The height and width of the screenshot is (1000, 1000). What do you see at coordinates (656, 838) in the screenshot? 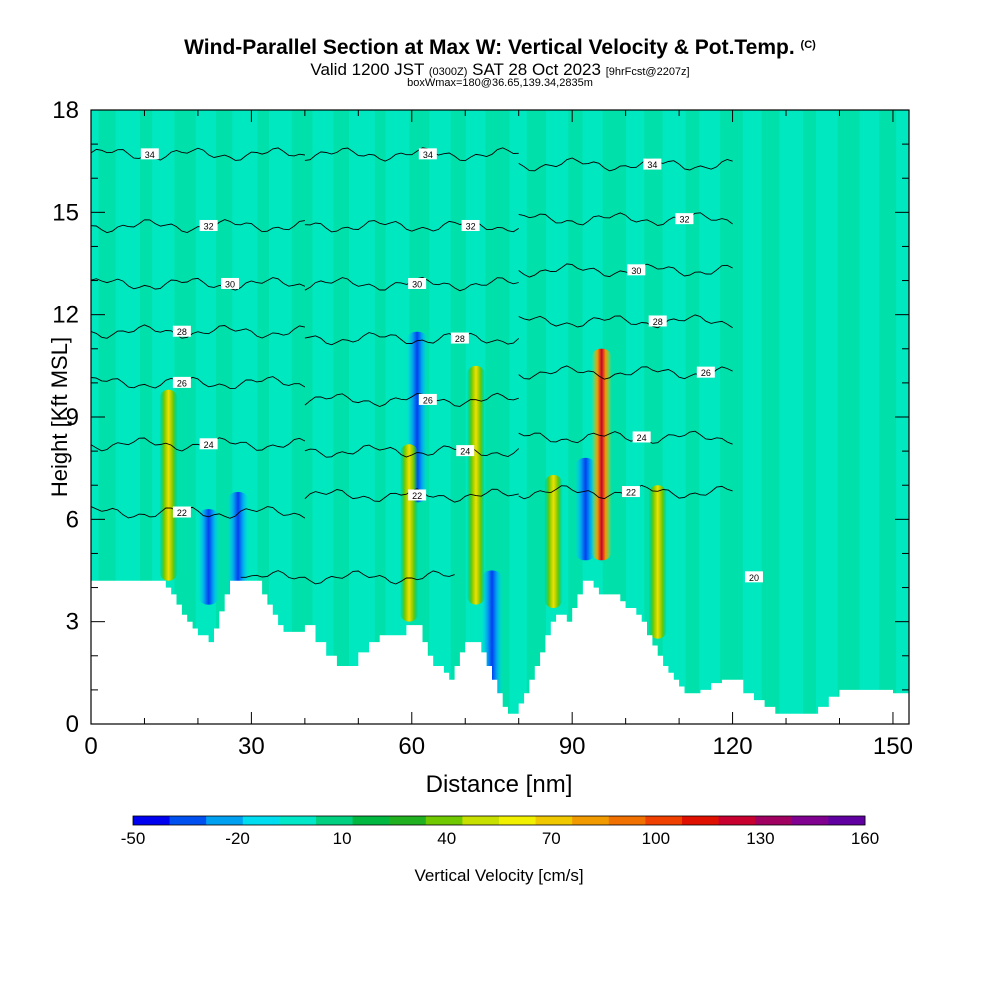
I see `colorbar-tick-label: 100` at bounding box center [656, 838].